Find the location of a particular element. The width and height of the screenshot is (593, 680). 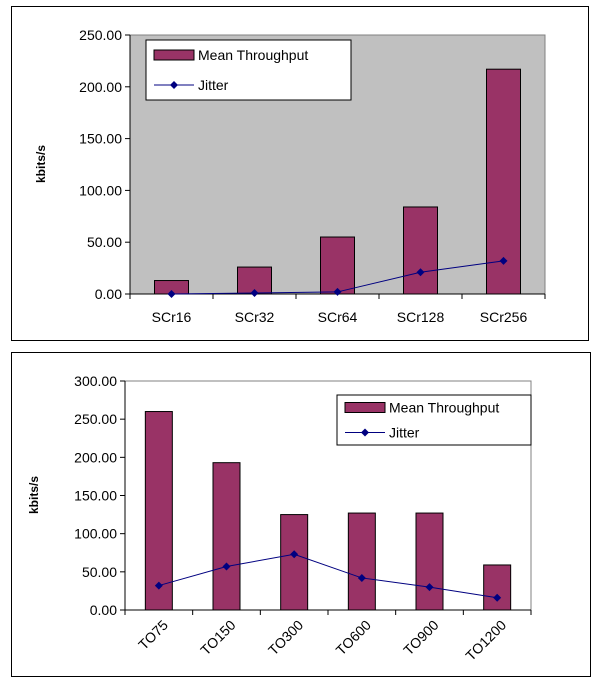

jitter-point-scr64 is located at coordinates (337, 291).